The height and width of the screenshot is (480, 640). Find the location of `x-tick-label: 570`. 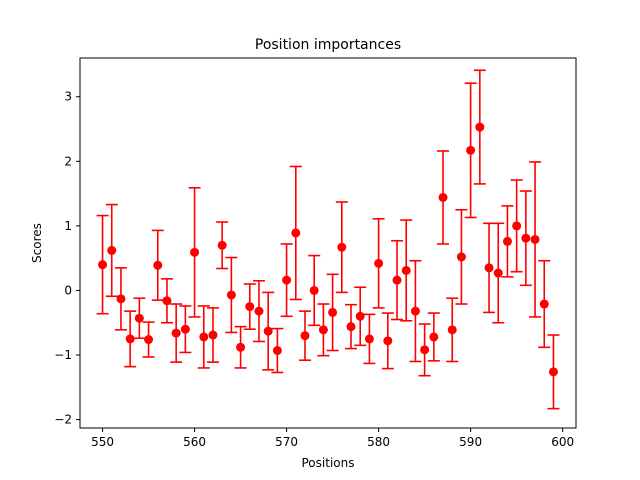

x-tick-label: 570 is located at coordinates (286, 442).